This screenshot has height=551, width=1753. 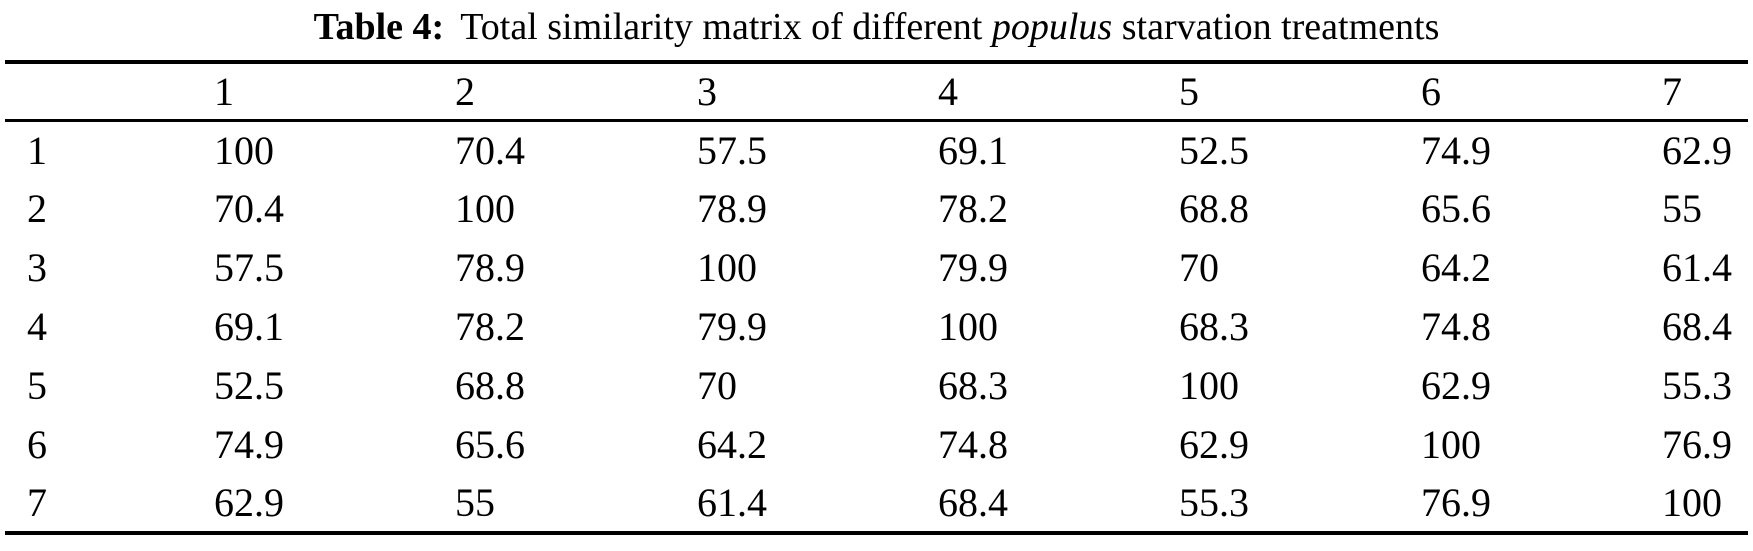 I want to click on matrix-cell-7-2: 55, so click(x=475, y=502).